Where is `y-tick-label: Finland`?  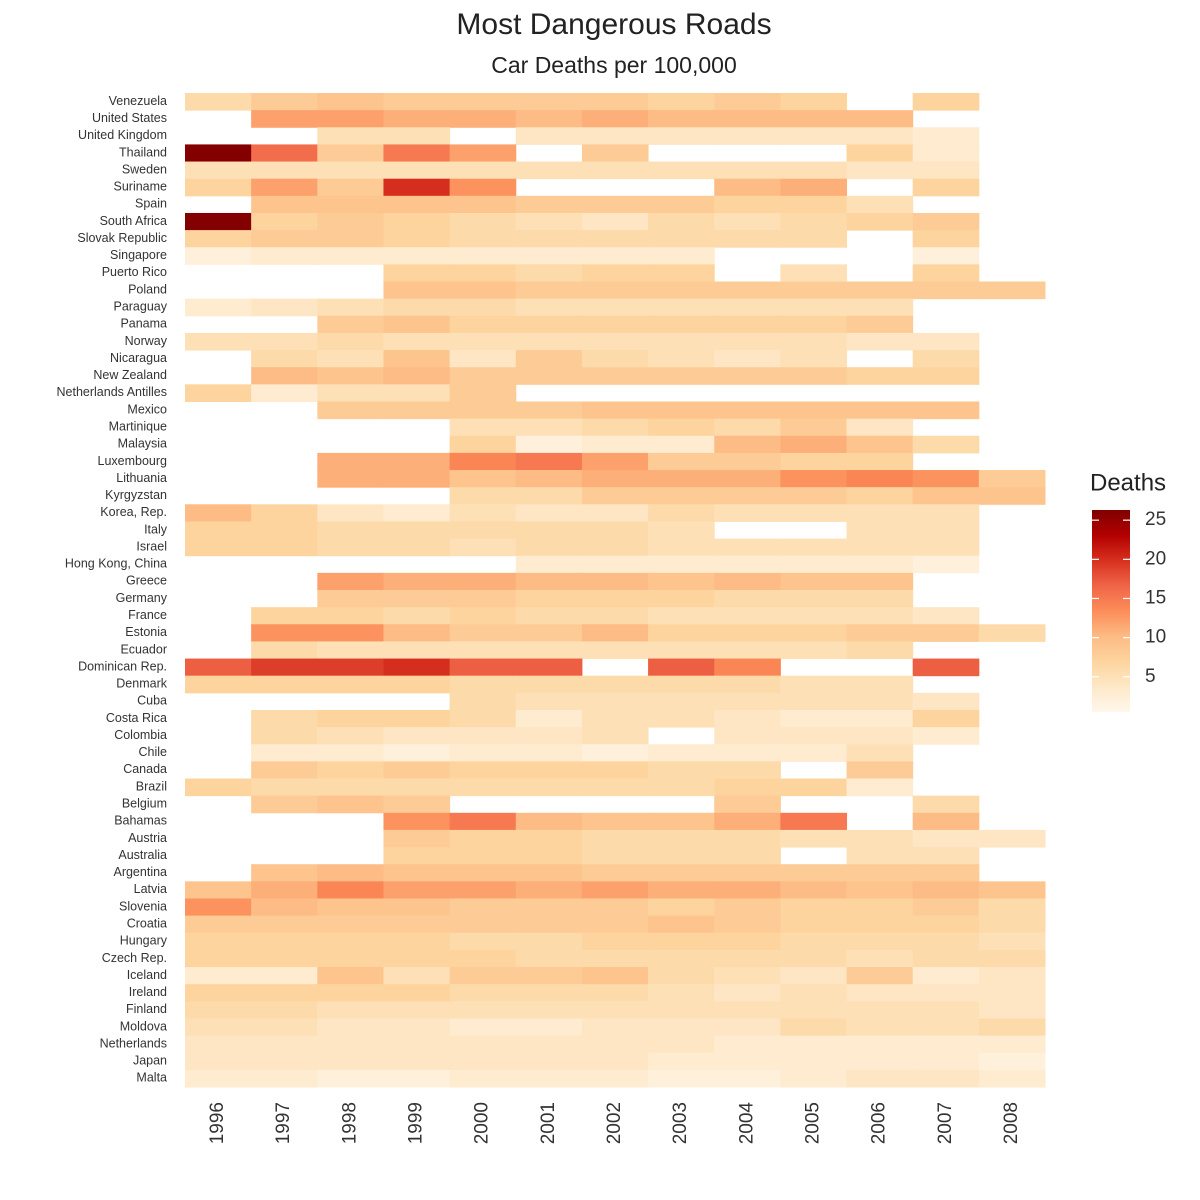
y-tick-label: Finland is located at coordinates (146, 1009).